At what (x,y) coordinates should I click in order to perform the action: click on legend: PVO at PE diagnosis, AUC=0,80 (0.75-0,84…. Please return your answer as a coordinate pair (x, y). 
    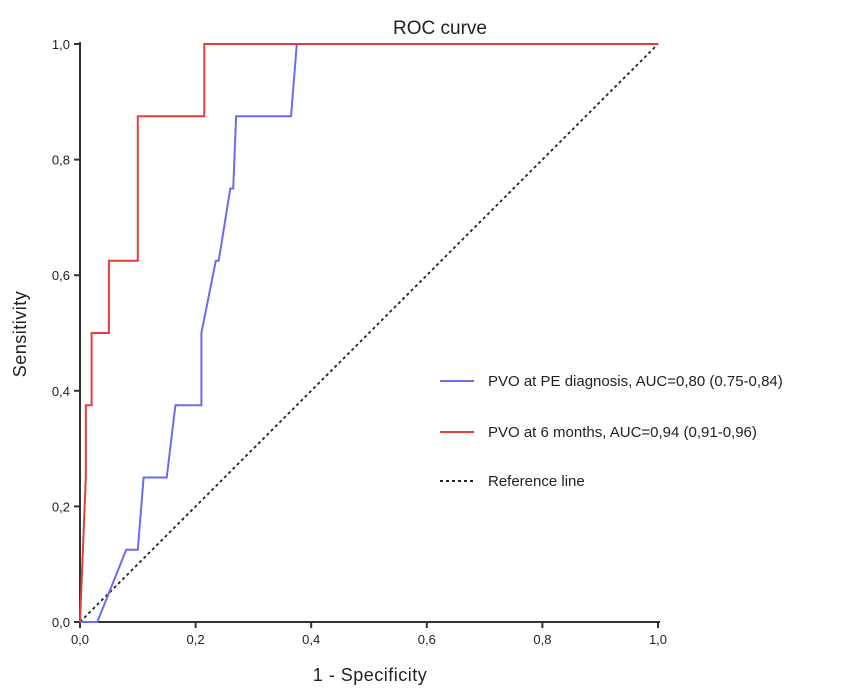
    Looking at the image, I should click on (611, 431).